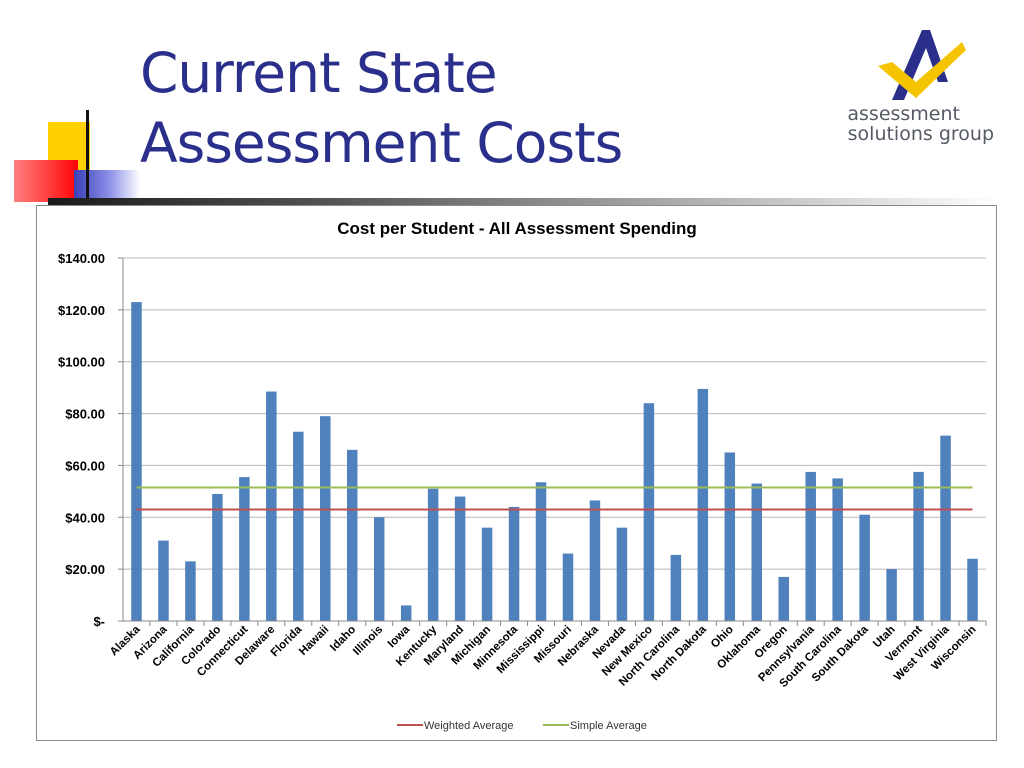 The height and width of the screenshot is (768, 1024). Describe the element at coordinates (568, 587) in the screenshot. I see `bar-missouri` at that location.